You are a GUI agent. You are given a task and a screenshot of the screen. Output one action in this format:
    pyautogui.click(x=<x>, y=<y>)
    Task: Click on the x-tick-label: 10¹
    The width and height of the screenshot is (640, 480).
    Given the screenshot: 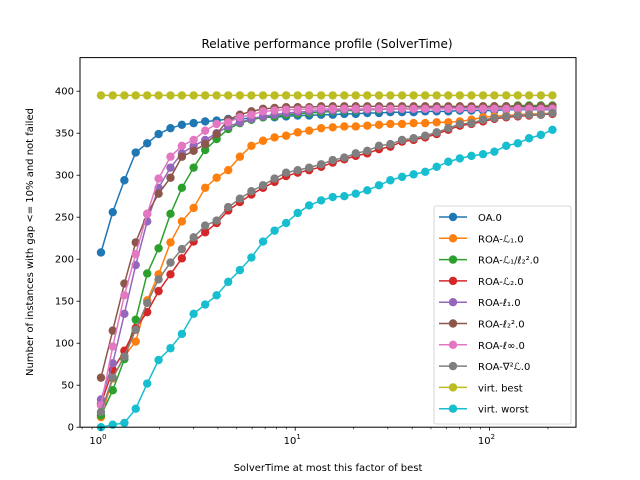 What is the action you would take?
    pyautogui.click(x=292, y=440)
    